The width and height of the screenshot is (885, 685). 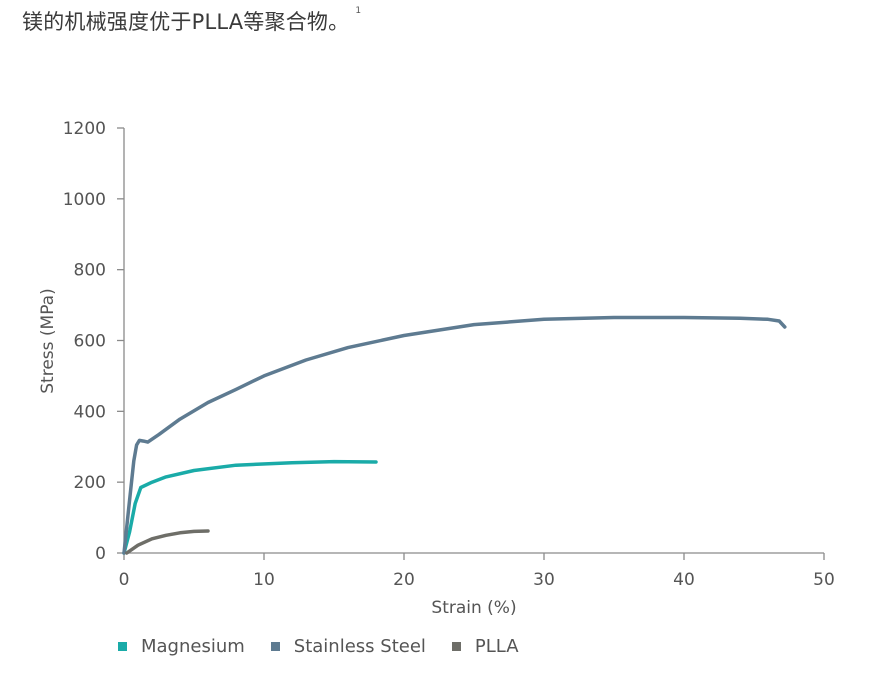 I want to click on legend-item-stainless-steel: Stainless Steel, so click(x=348, y=646).